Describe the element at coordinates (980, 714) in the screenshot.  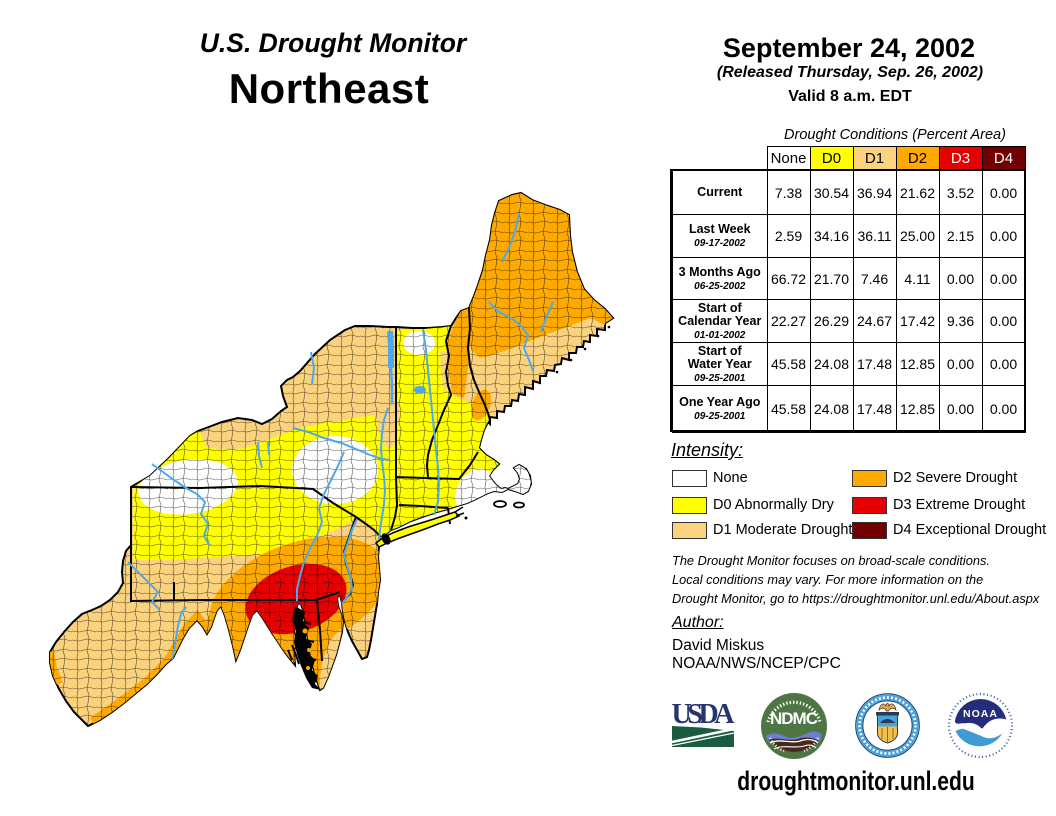
I see `svg-text: NOAA` at that location.